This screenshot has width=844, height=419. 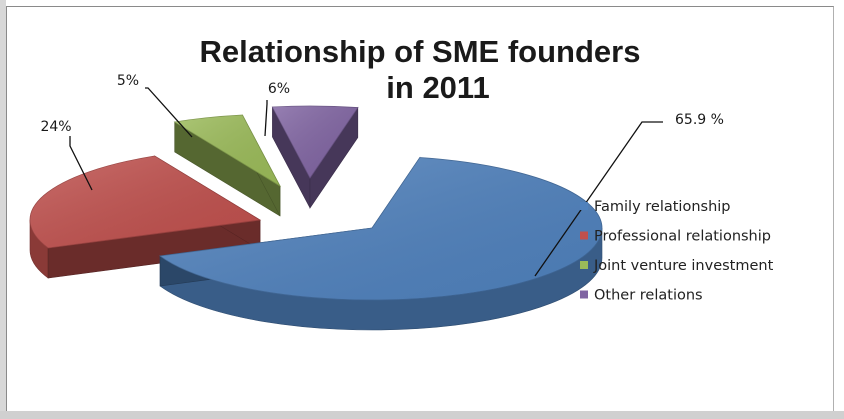 What do you see at coordinates (422, 415) in the screenshot?
I see `frame-bottom-edge` at bounding box center [422, 415].